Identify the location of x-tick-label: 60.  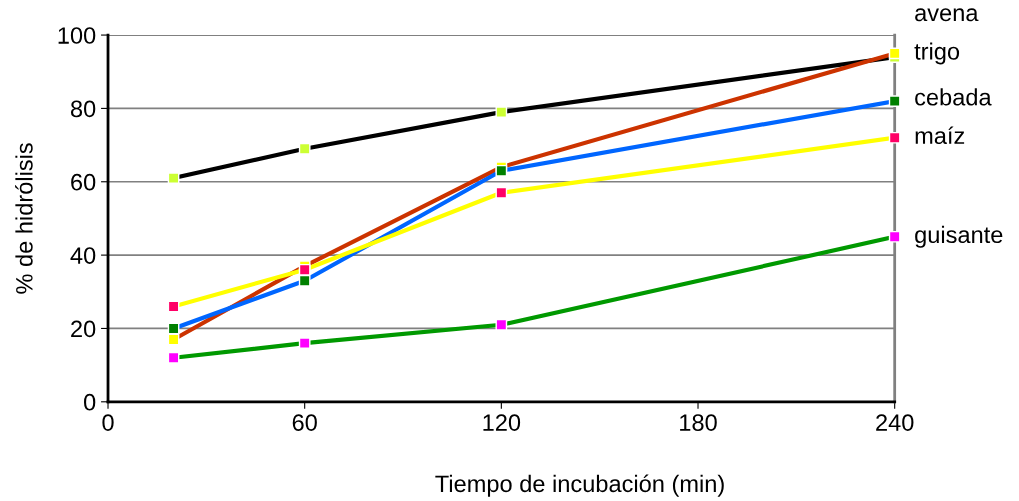
(304, 422).